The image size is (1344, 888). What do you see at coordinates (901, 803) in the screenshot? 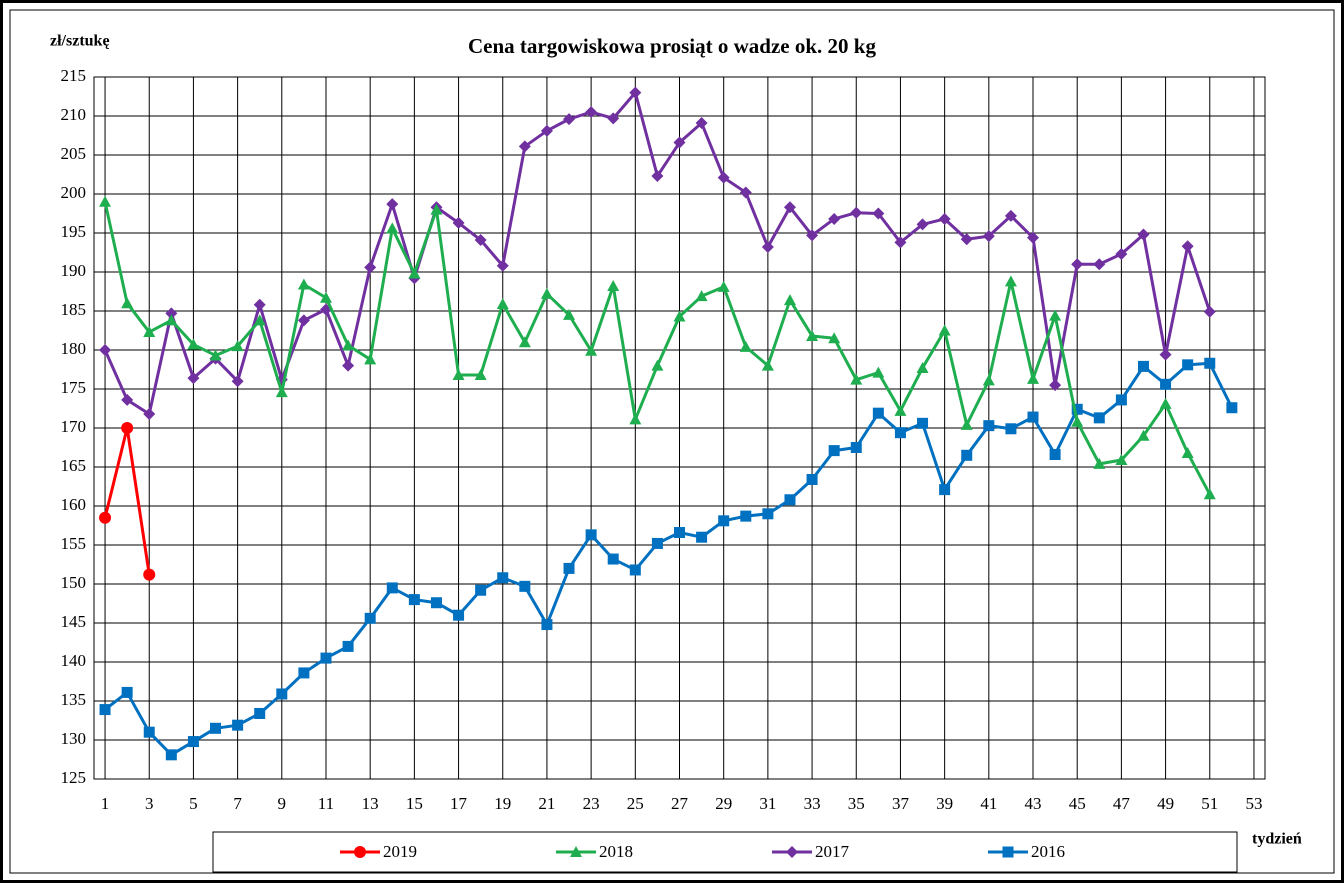
I see `x-tick-label: 37` at bounding box center [901, 803].